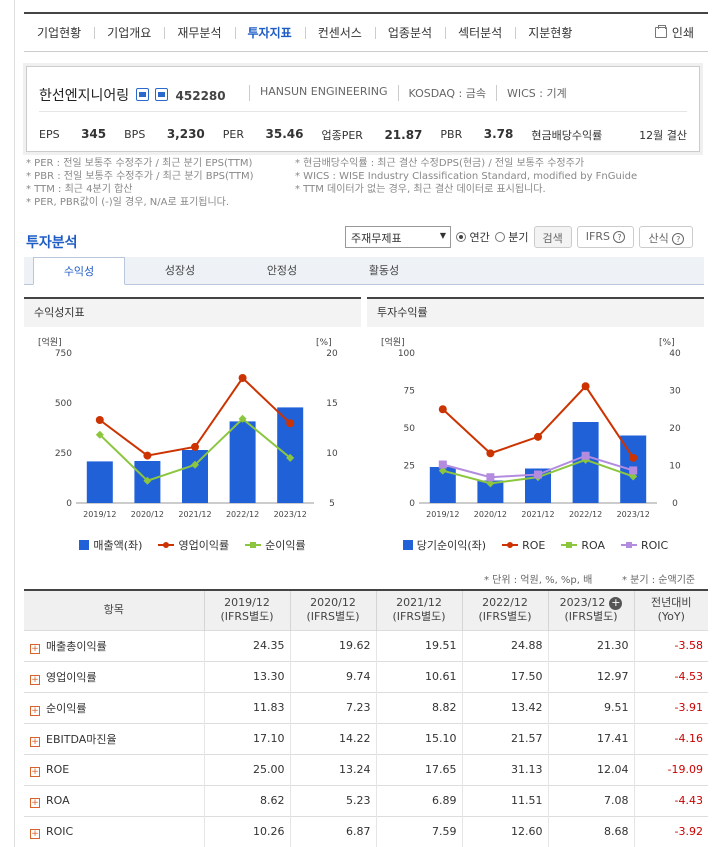 The image size is (715, 847). What do you see at coordinates (192, 312) in the screenshot?
I see `chart-title: 수익성지표` at bounding box center [192, 312].